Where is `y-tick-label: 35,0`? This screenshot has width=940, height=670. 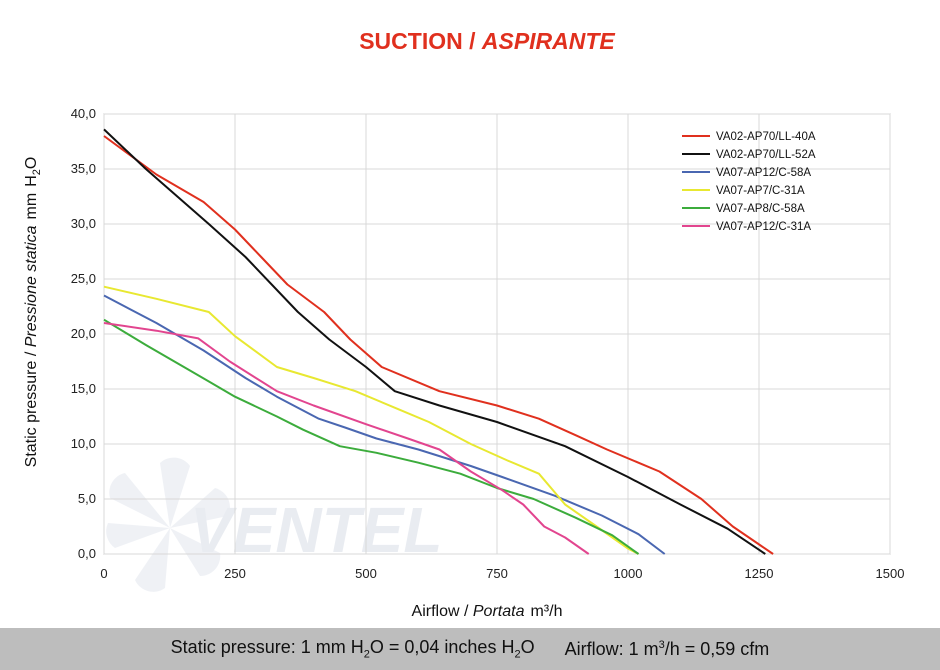 y-tick-label: 35,0 is located at coordinates (83, 168).